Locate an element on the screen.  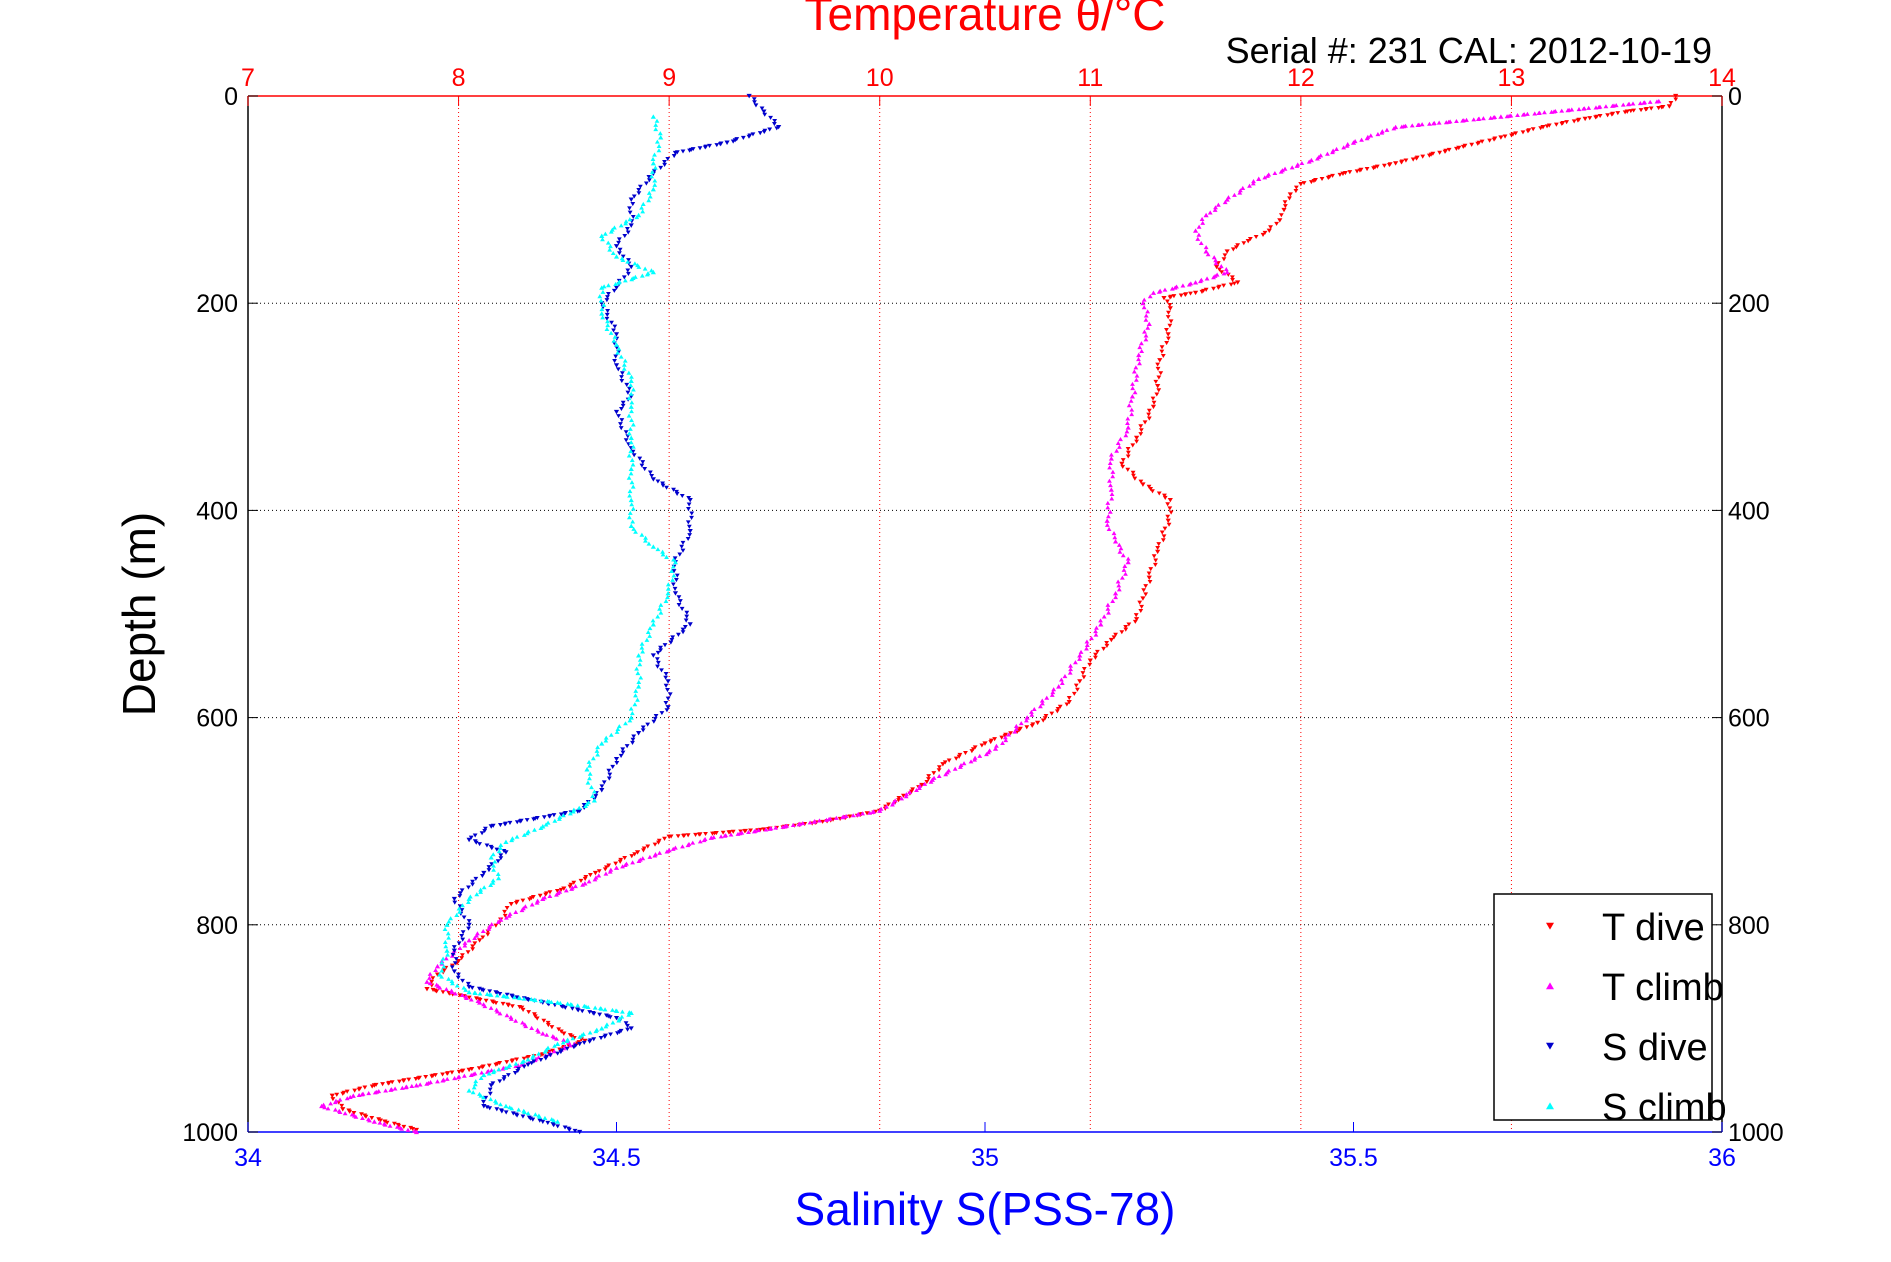
temperature-tick-label: 14 is located at coordinates (1722, 78).